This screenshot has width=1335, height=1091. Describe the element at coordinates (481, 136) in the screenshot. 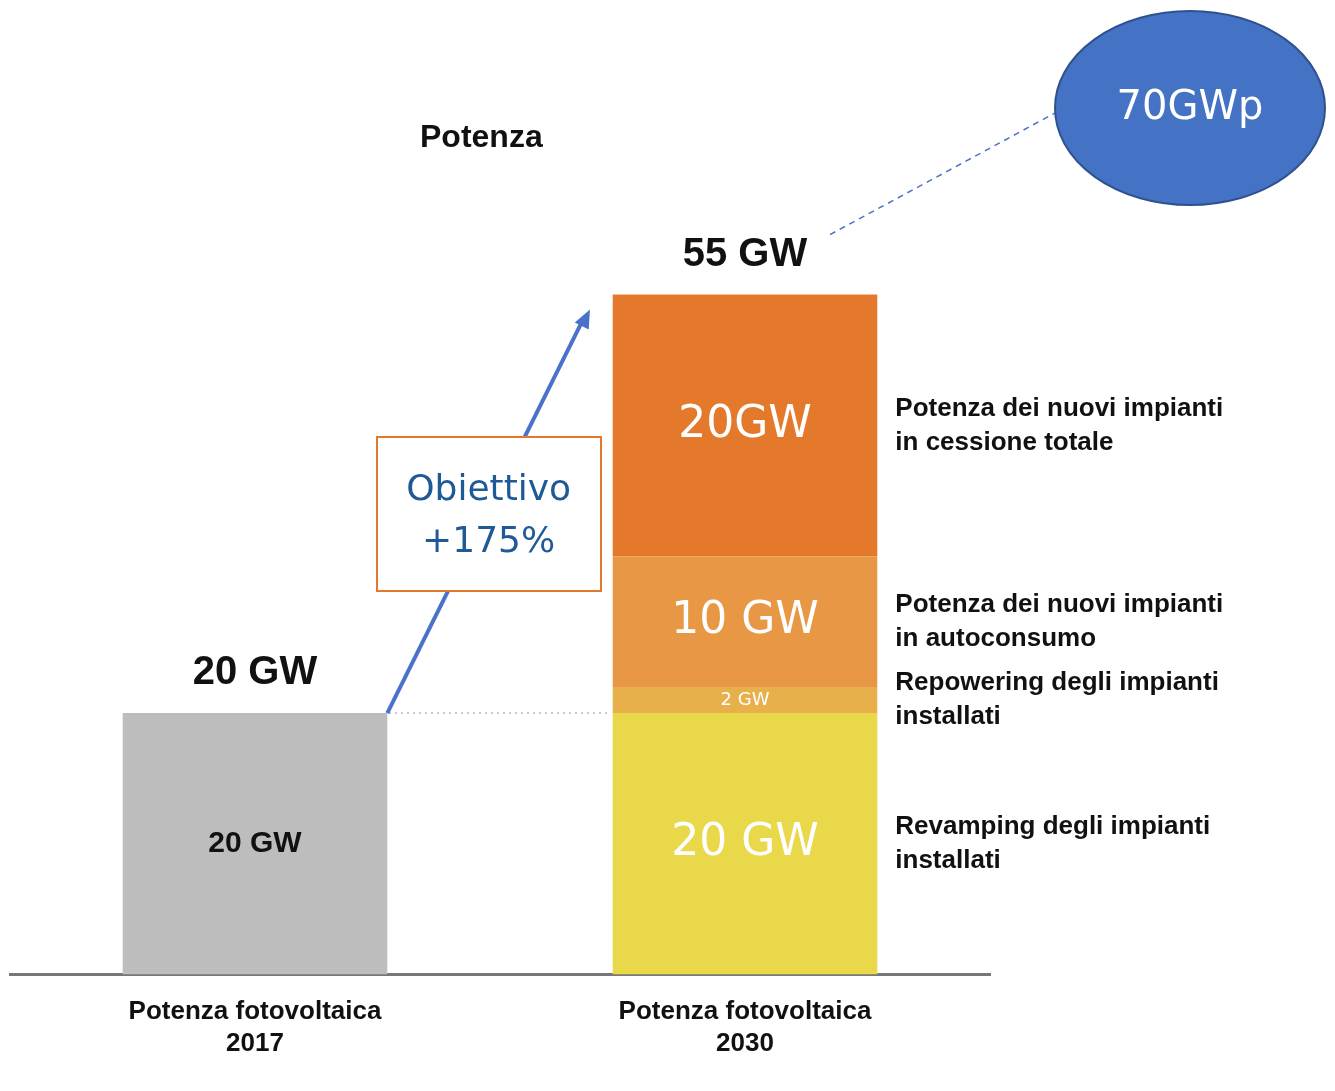

I see `text: Potenza` at that location.